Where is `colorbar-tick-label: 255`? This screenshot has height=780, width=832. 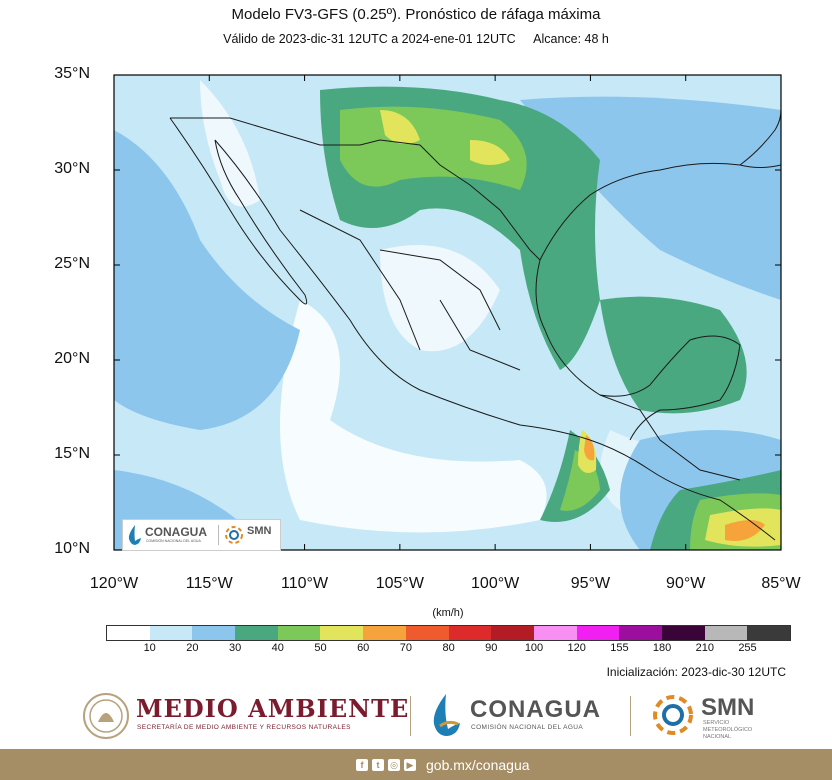
colorbar-tick-label: 255 is located at coordinates (747, 648).